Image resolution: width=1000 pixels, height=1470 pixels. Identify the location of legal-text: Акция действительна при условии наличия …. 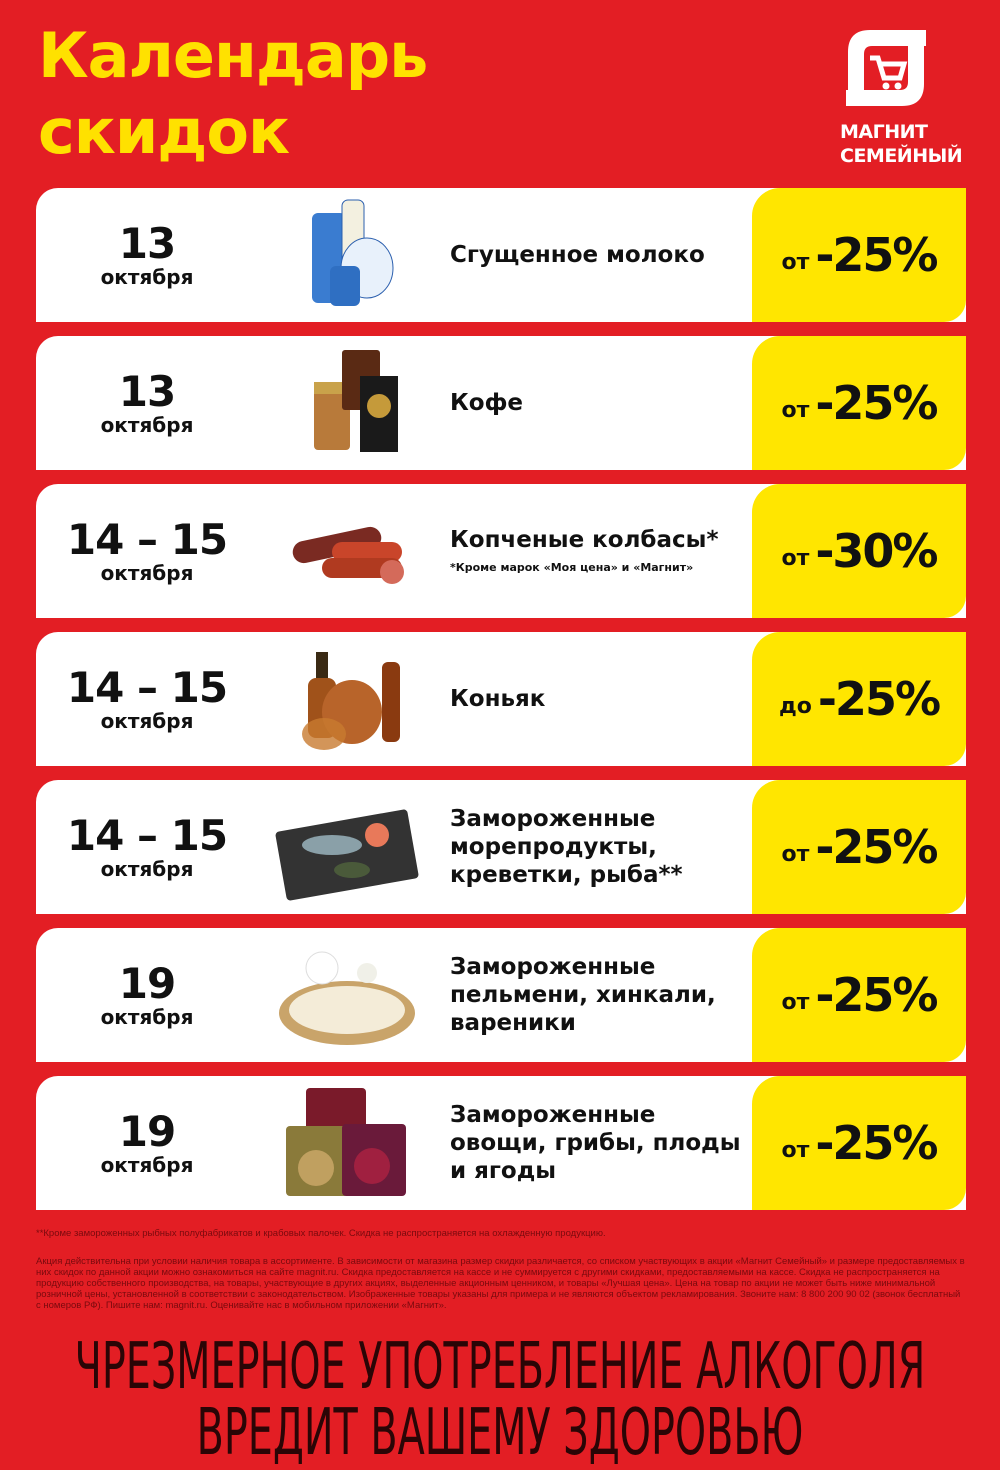
(500, 1283).